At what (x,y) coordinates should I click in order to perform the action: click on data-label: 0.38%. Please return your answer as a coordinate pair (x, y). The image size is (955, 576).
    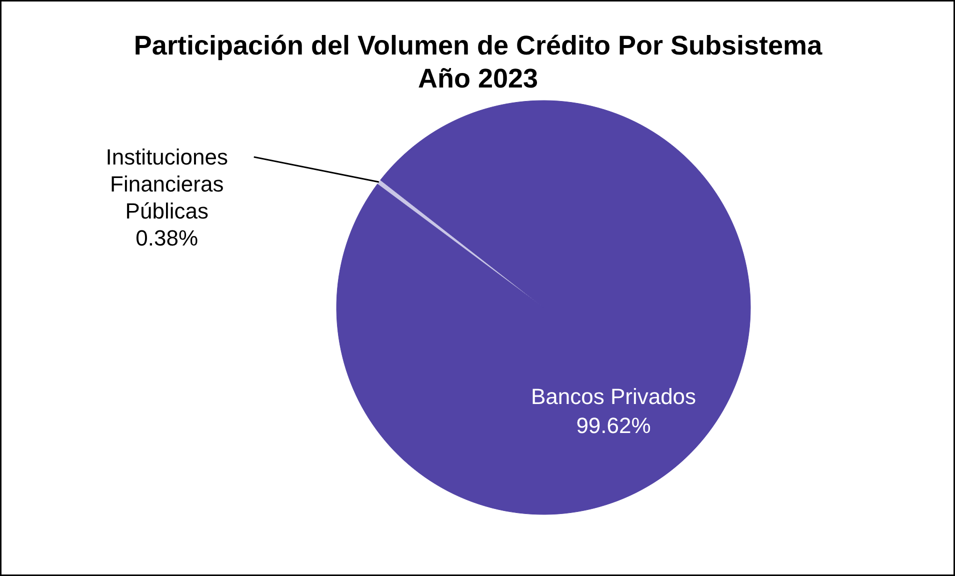
    Looking at the image, I should click on (167, 238).